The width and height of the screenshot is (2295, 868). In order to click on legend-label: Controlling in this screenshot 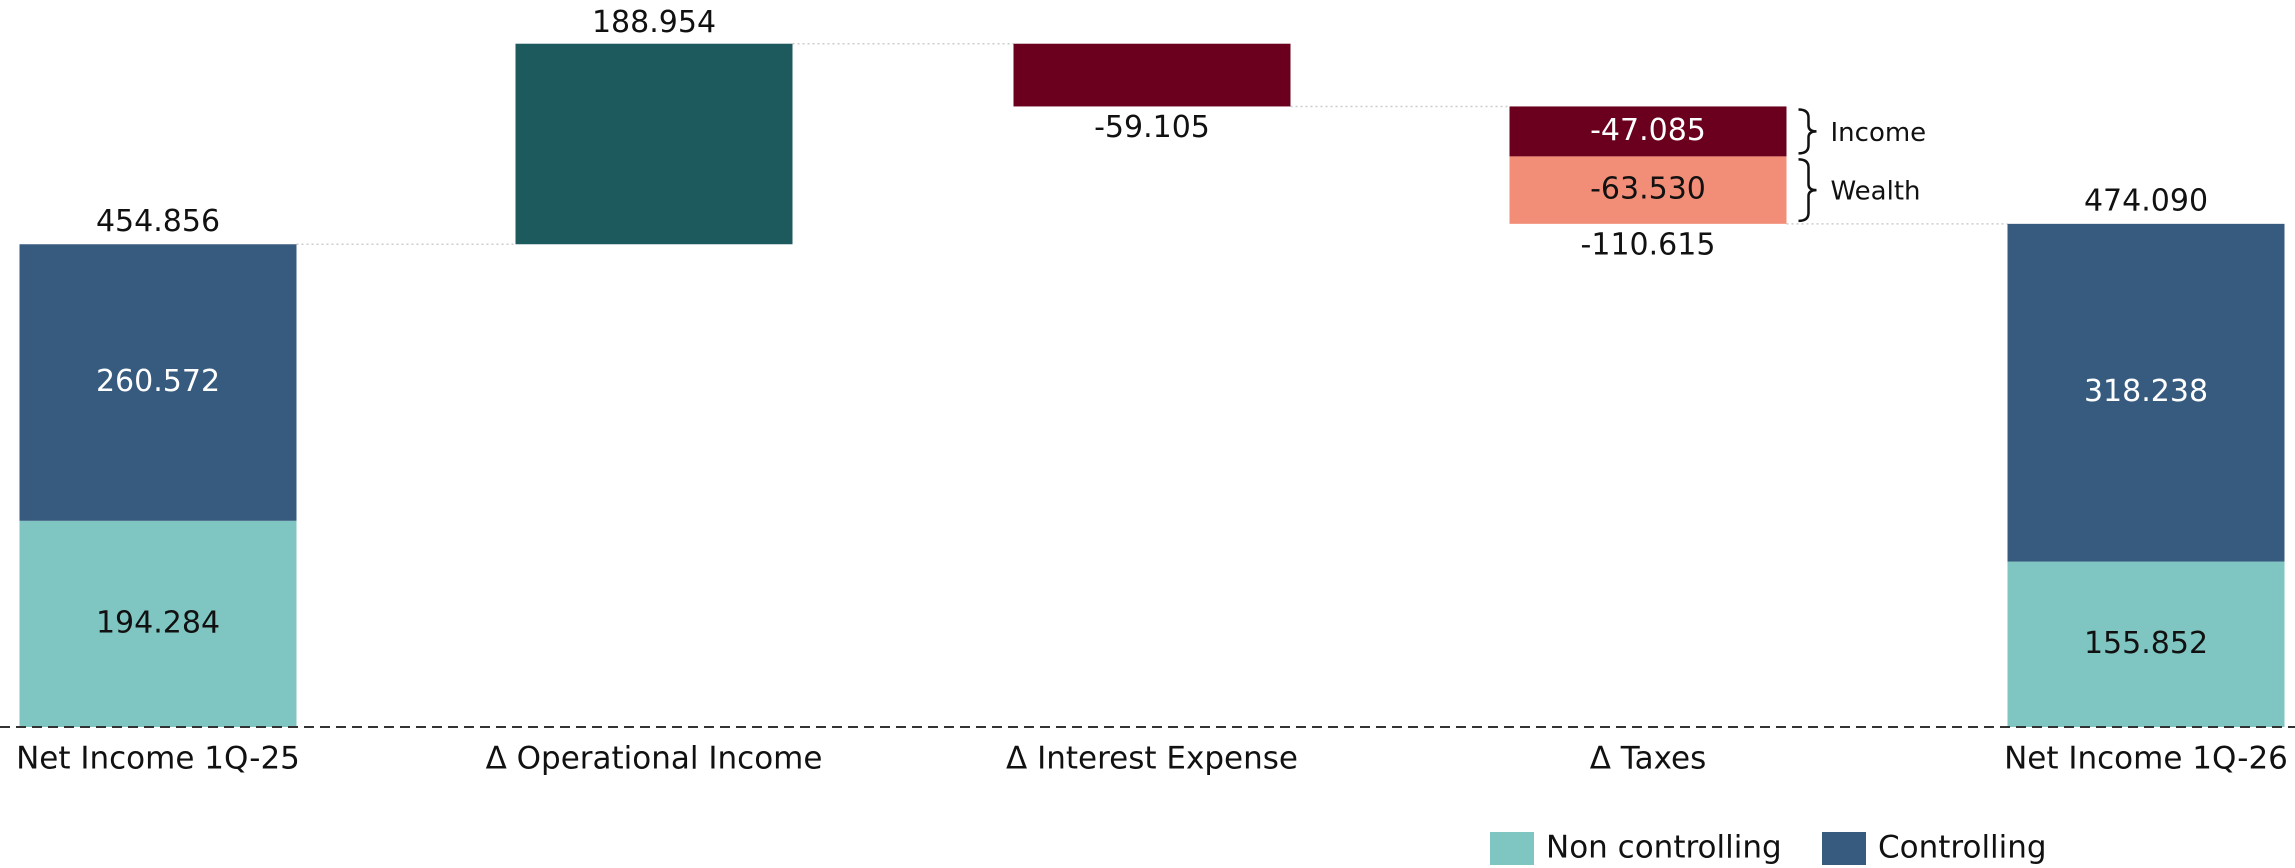, I will do `click(1962, 848)`.